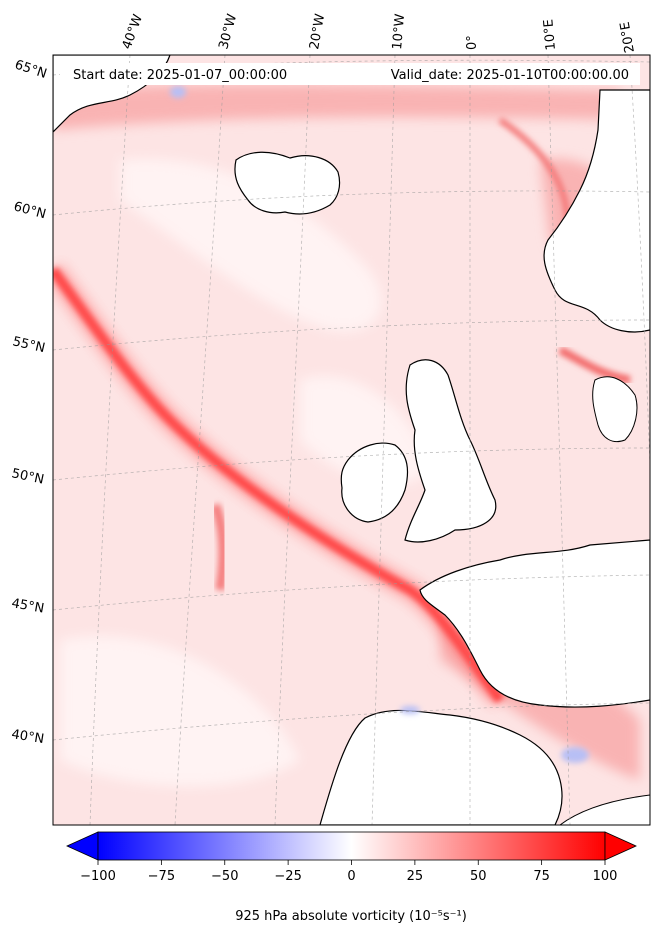  Describe the element at coordinates (450, 451) in the screenshot. I see `british-isles-landmass` at that location.